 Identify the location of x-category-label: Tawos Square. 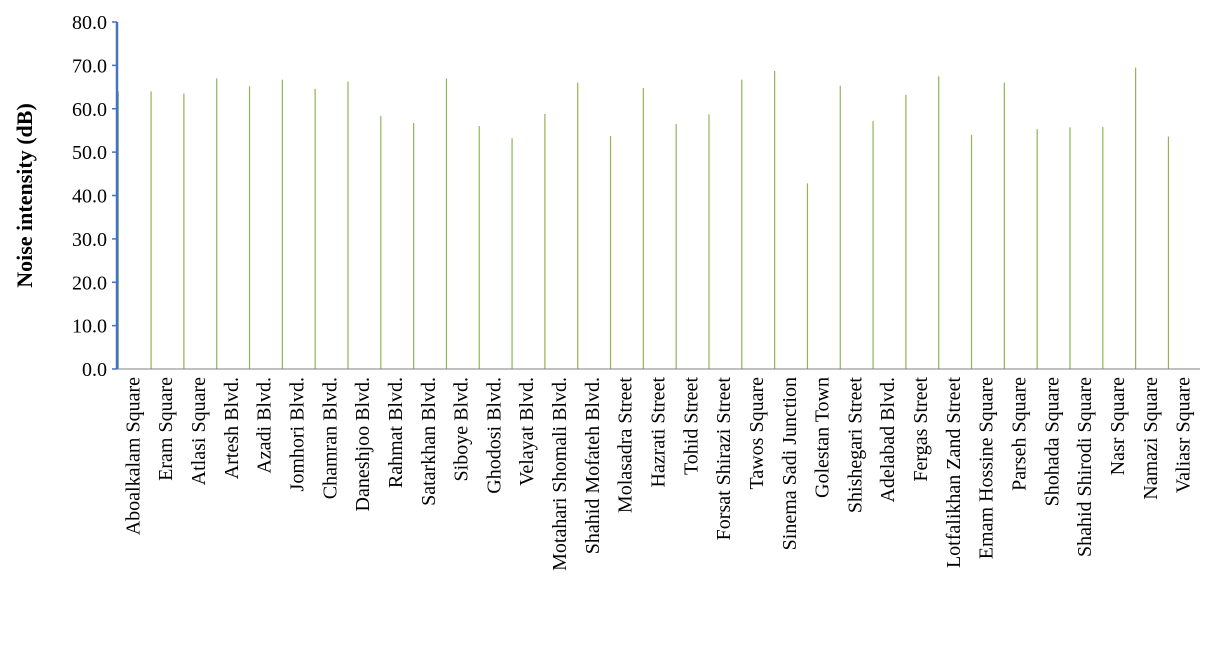
(757, 433).